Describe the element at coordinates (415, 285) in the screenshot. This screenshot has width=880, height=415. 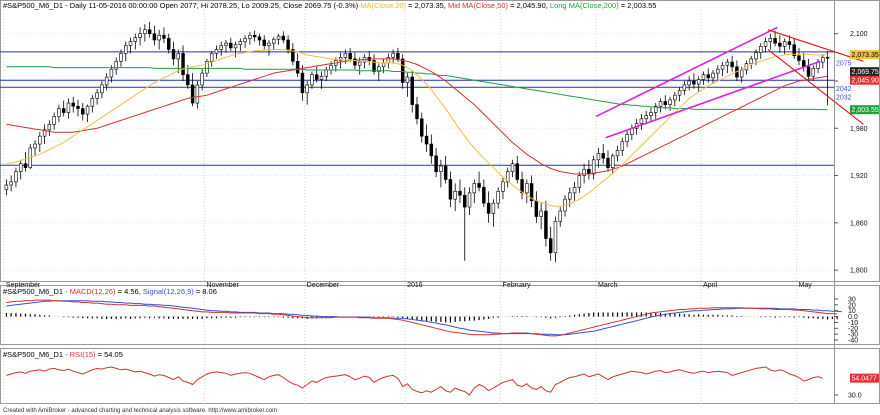
I see `x-tick-label-2016: 2016` at that location.